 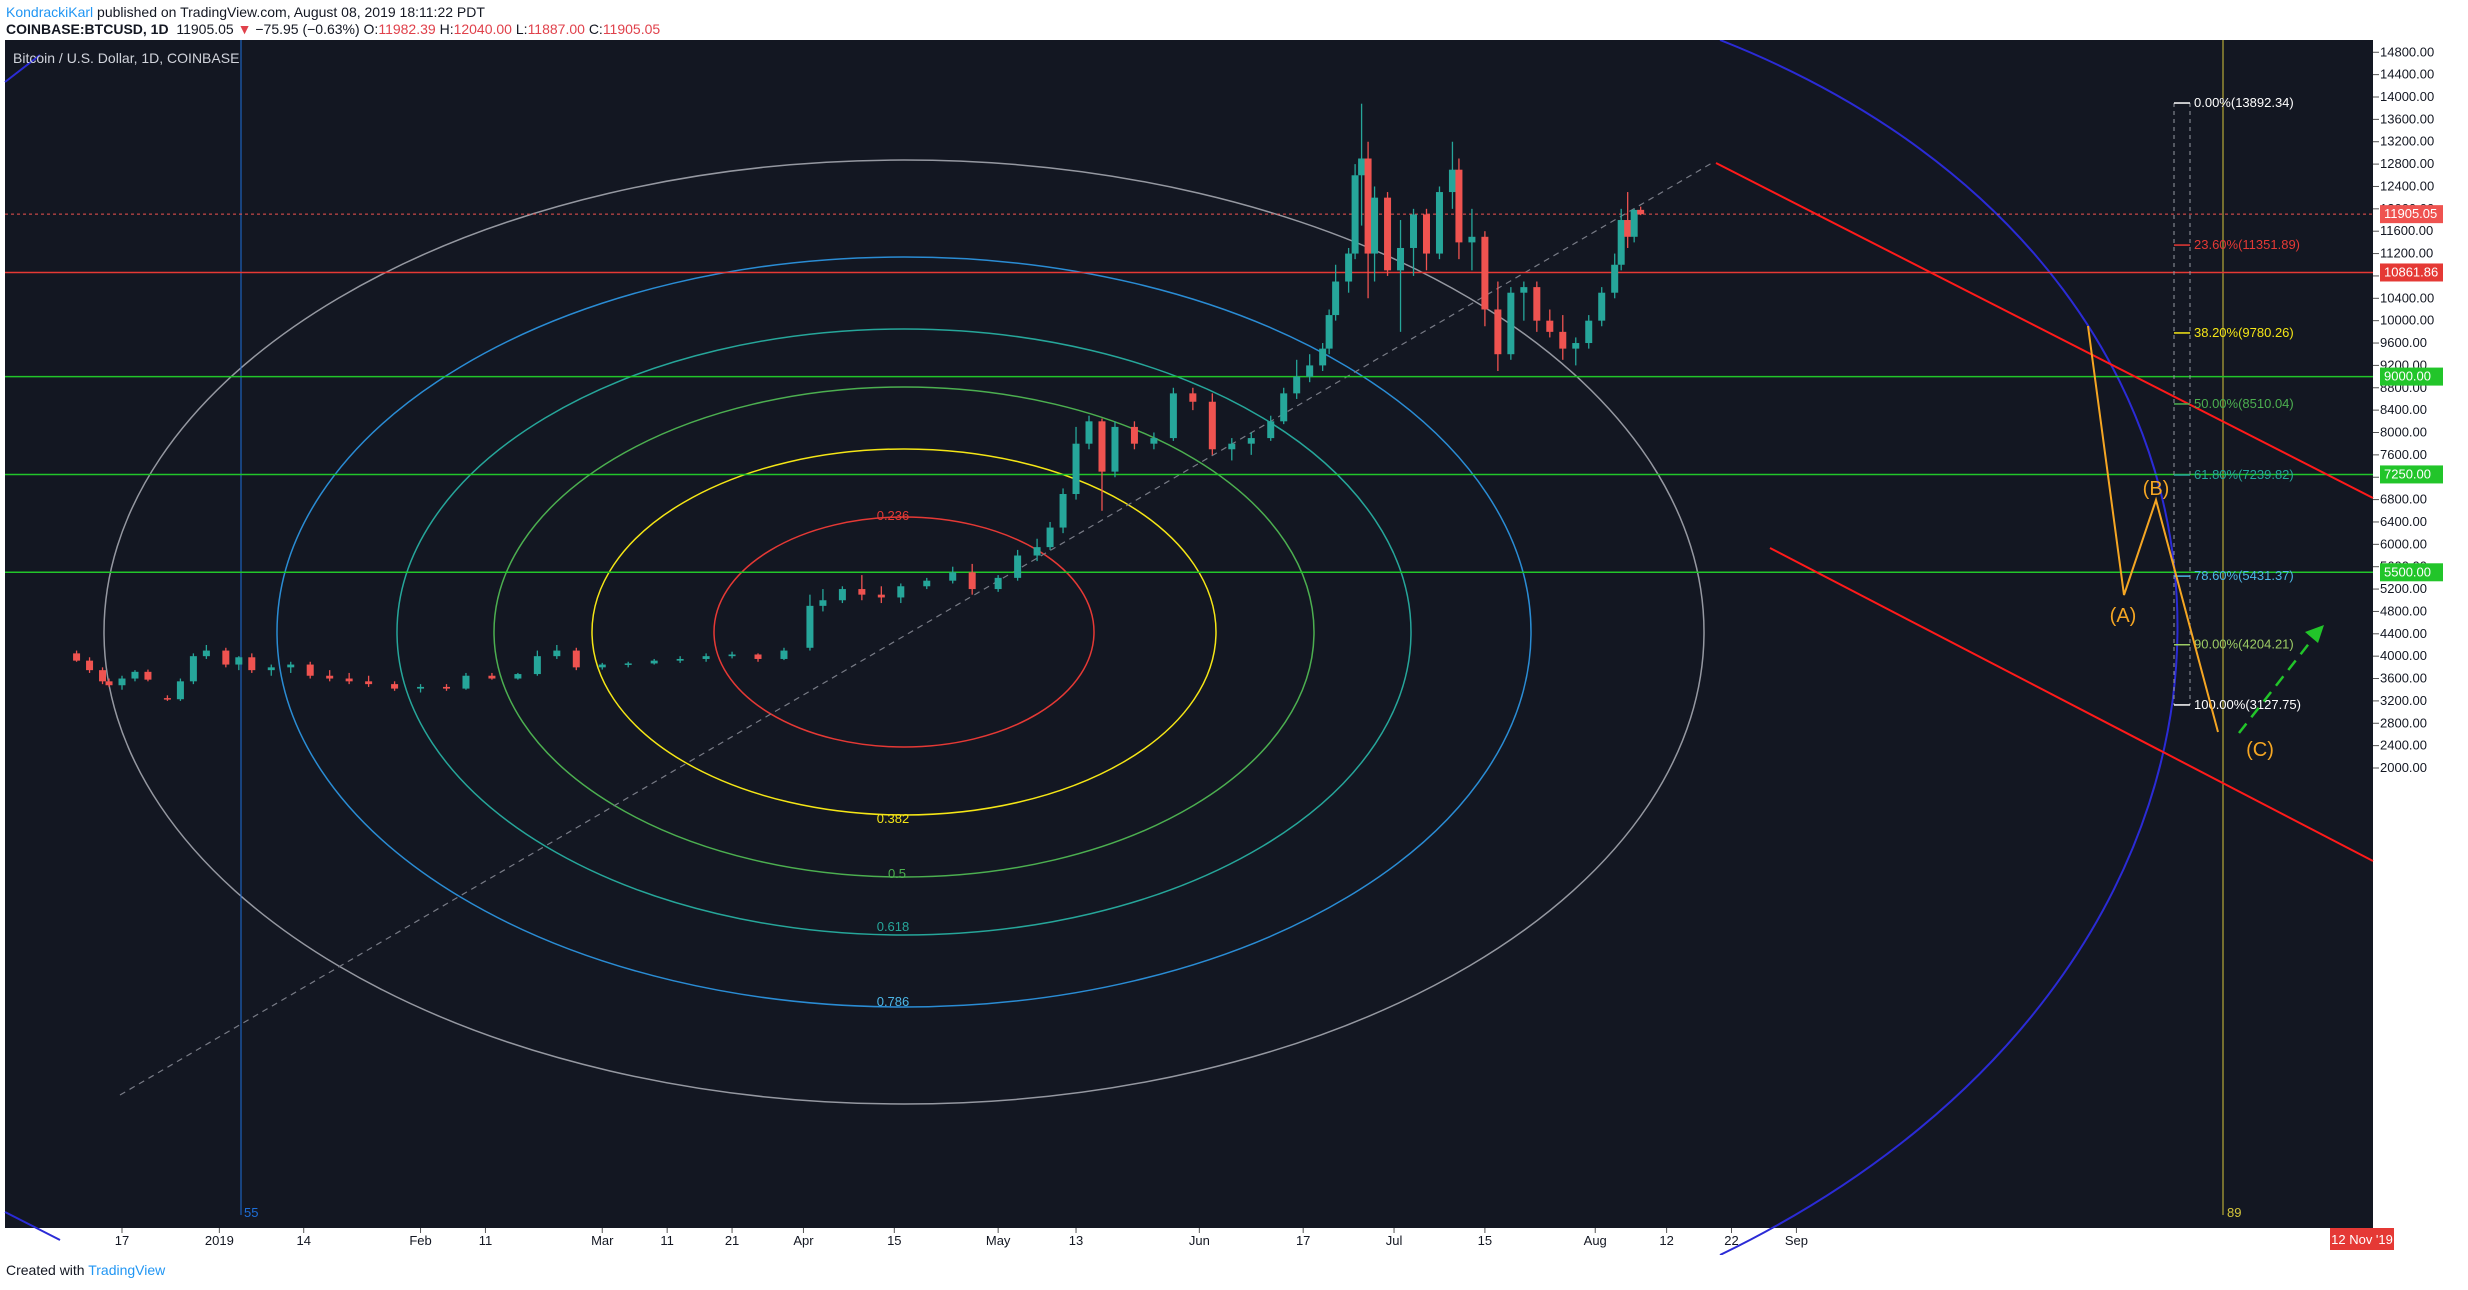 What do you see at coordinates (2403, 610) in the screenshot?
I see `price-tick-label: 4800.00` at bounding box center [2403, 610].